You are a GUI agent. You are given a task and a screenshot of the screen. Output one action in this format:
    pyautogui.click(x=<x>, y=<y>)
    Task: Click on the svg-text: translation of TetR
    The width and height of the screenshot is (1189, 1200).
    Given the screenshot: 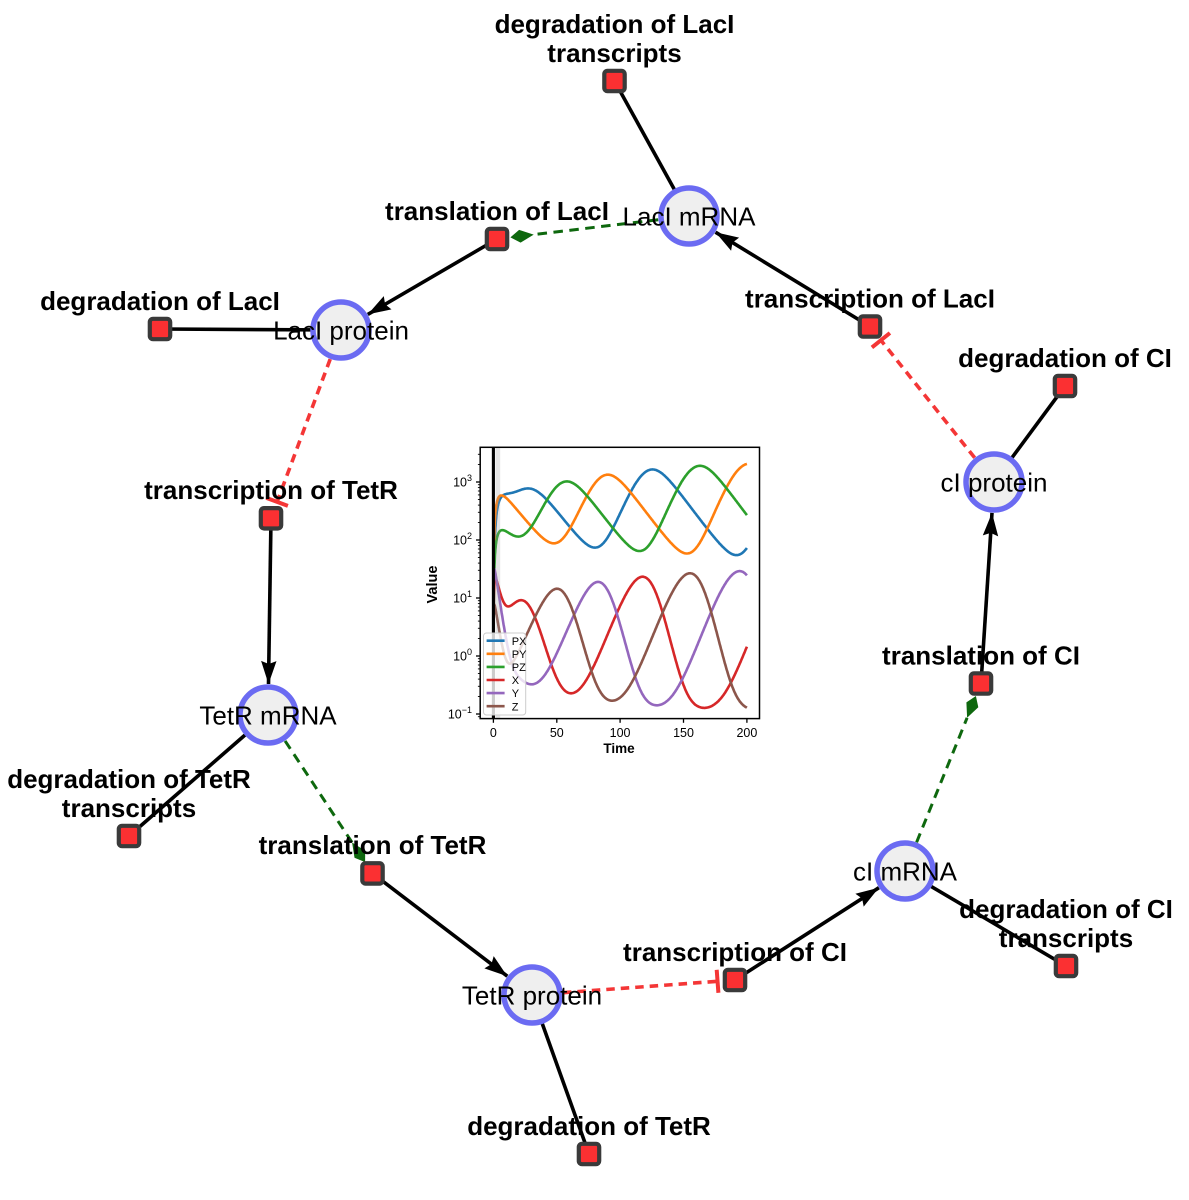 What is the action you would take?
    pyautogui.click(x=373, y=845)
    